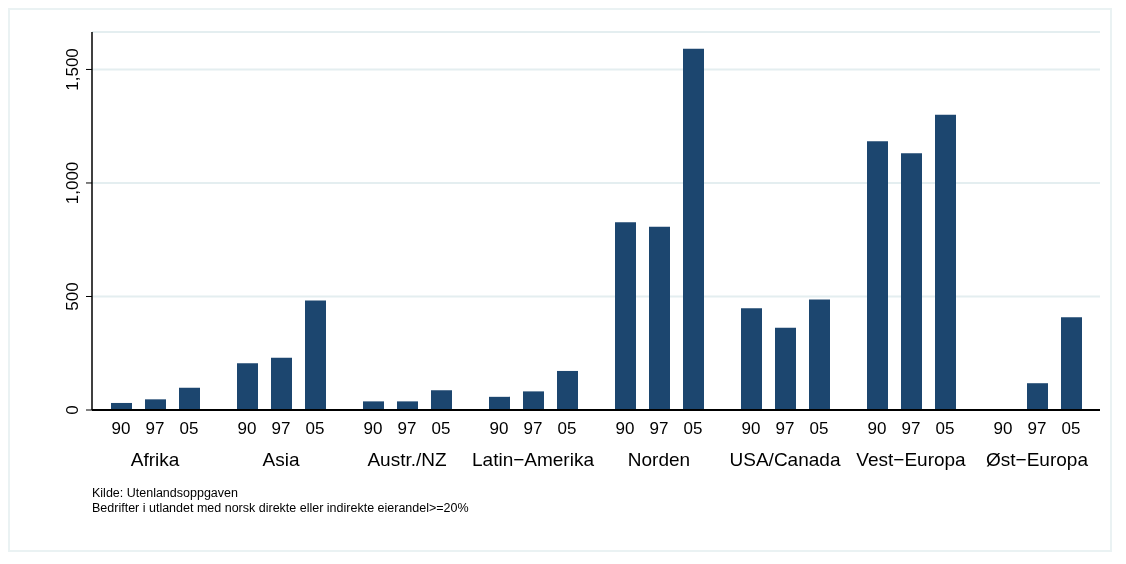 The width and height of the screenshot is (1126, 564). What do you see at coordinates (72, 410) in the screenshot?
I see `y-tick-label: 0` at bounding box center [72, 410].